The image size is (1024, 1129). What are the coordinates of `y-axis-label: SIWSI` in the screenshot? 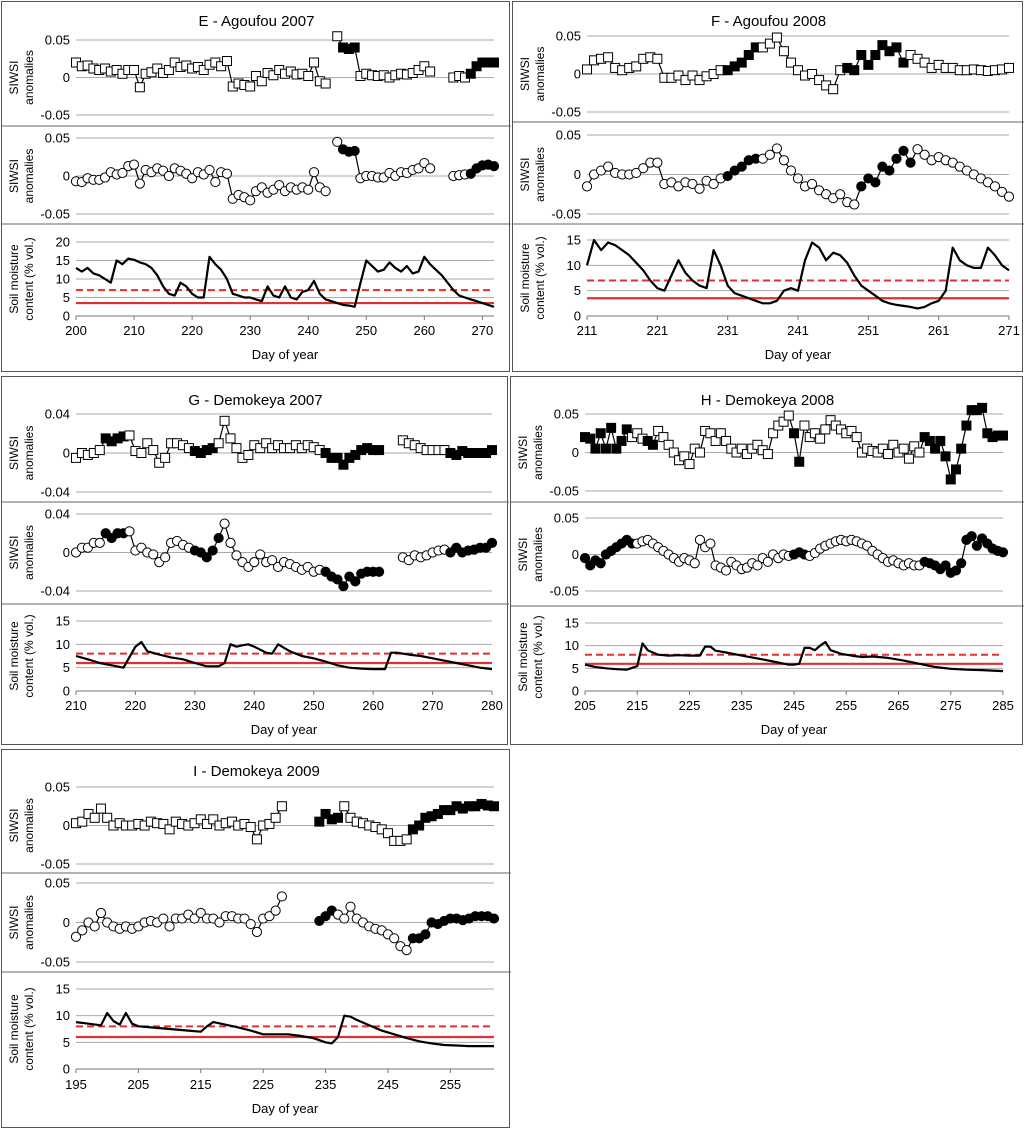 It's located at (14, 922).